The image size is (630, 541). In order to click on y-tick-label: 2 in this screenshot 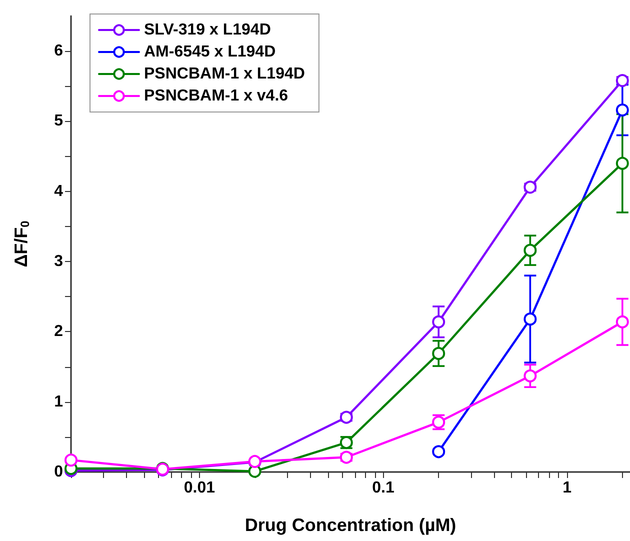, I will do `click(59, 331)`.